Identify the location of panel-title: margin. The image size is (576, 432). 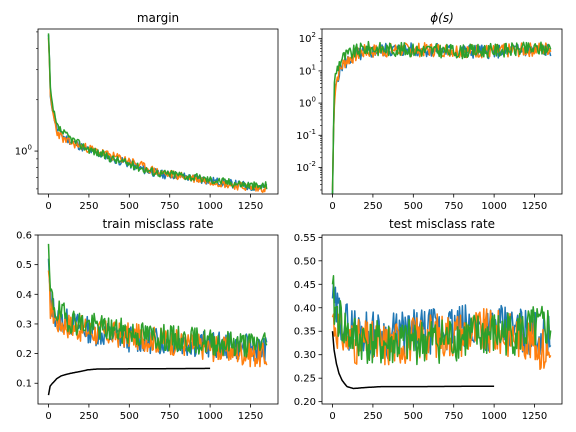
(158, 18).